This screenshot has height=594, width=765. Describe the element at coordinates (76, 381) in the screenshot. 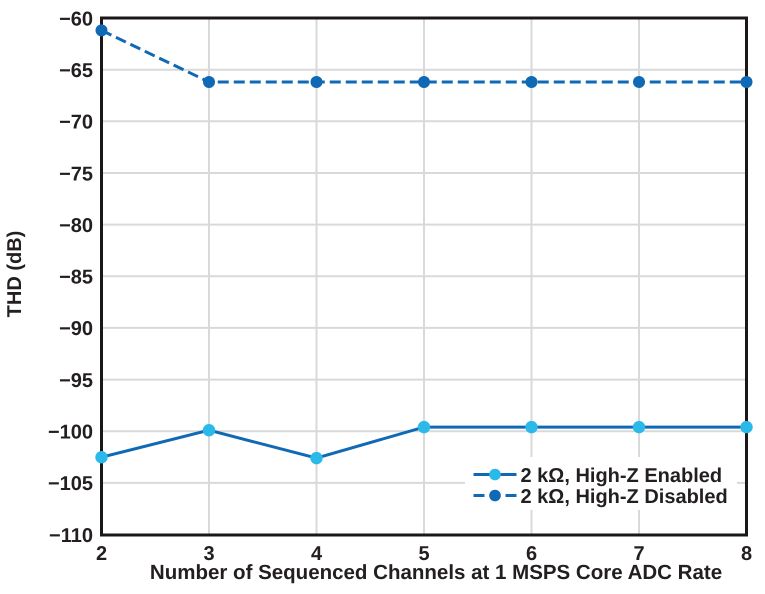

I see `svg-text: −95` at that location.